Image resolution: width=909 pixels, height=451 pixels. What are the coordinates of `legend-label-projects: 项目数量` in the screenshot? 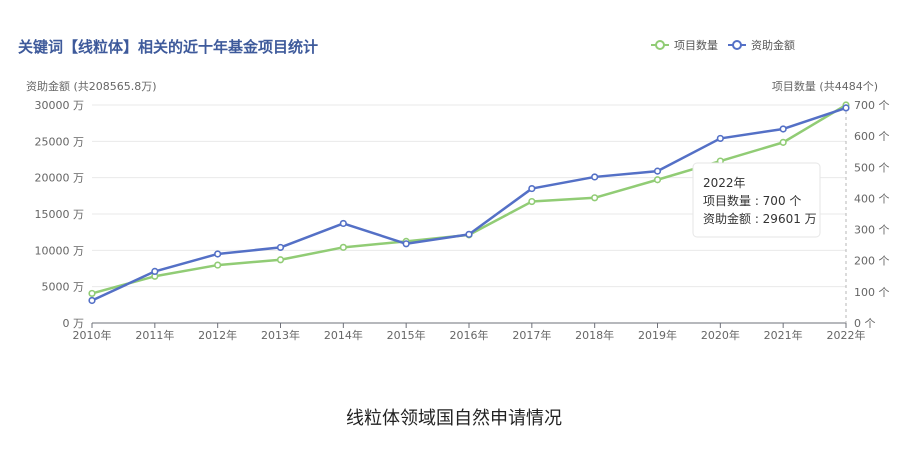 It's located at (696, 45).